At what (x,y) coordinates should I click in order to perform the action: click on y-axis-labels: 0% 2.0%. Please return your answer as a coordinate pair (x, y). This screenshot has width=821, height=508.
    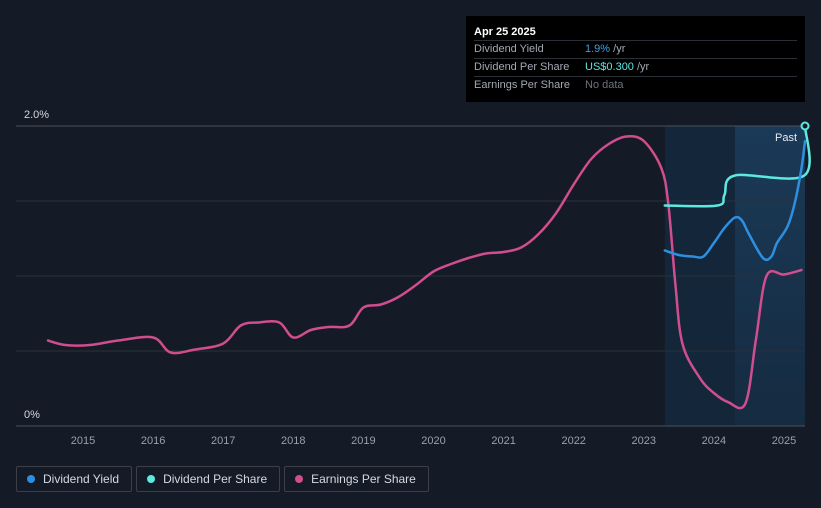
    Looking at the image, I should click on (36, 265).